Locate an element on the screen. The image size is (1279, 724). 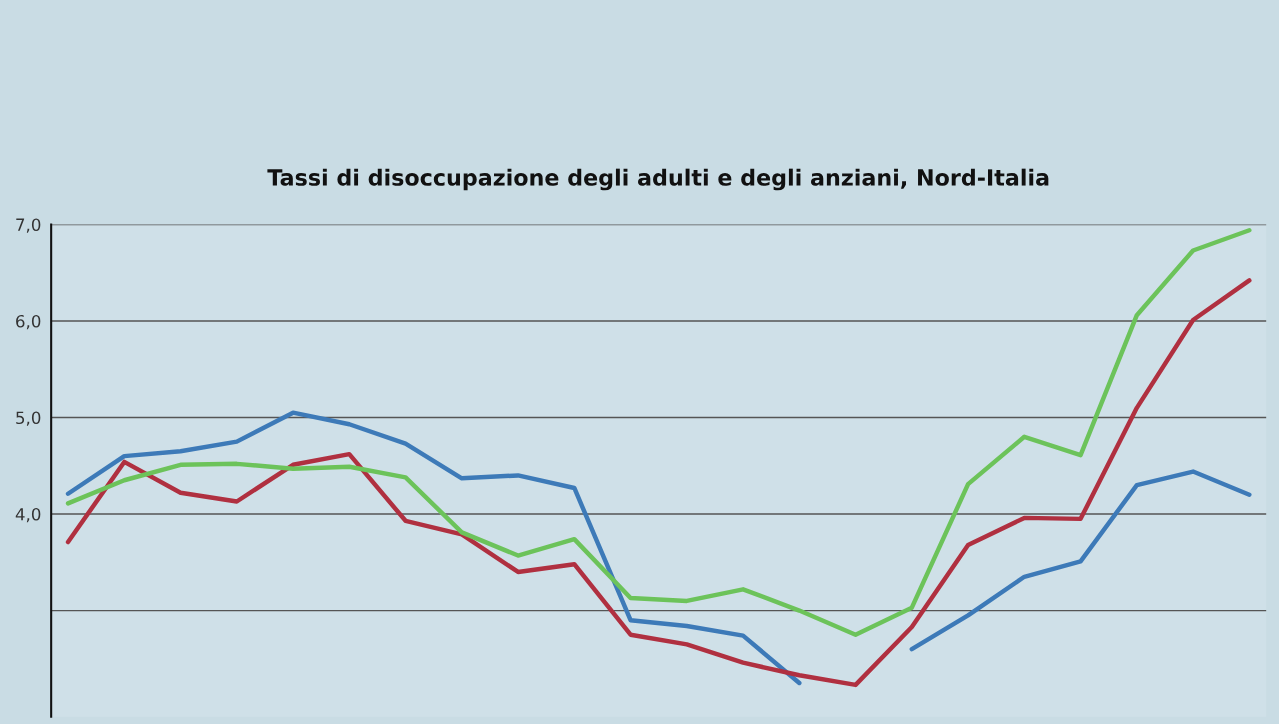
y-tick-label: 4,0 is located at coordinates (28, 515).